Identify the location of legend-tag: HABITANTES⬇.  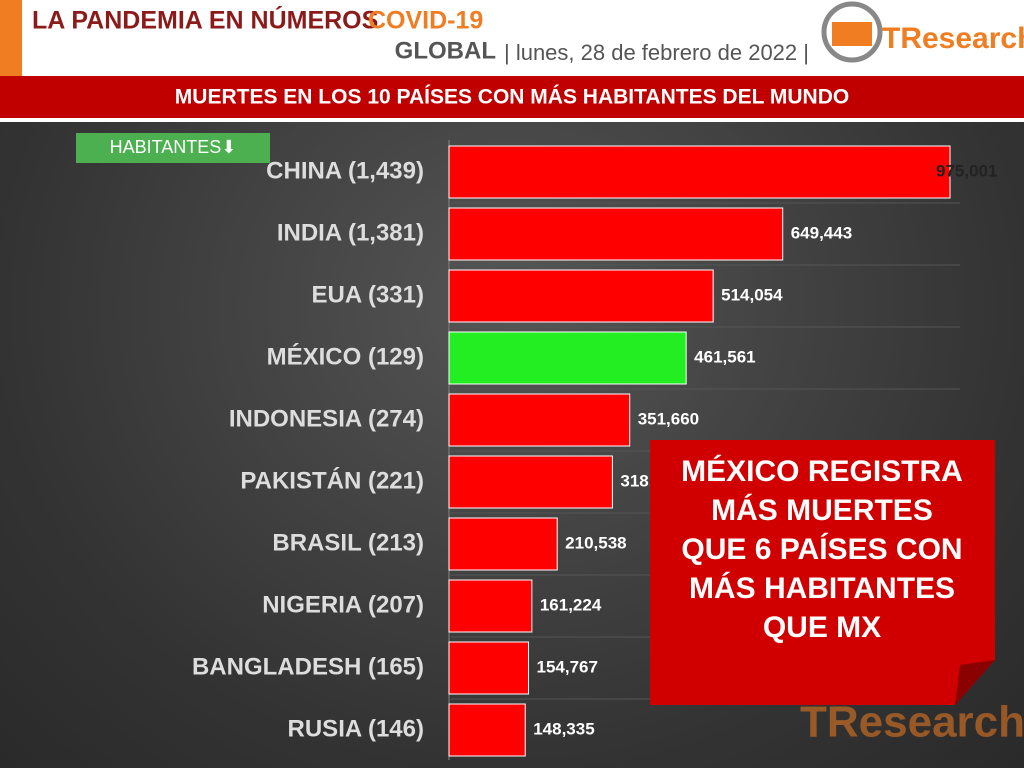
(173, 147).